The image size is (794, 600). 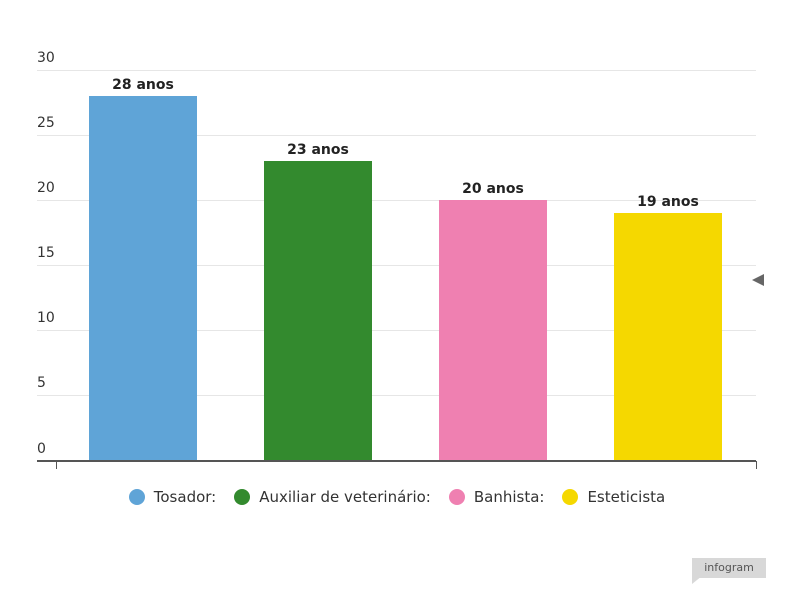 I want to click on bar-label: 20 anos, so click(x=493, y=189).